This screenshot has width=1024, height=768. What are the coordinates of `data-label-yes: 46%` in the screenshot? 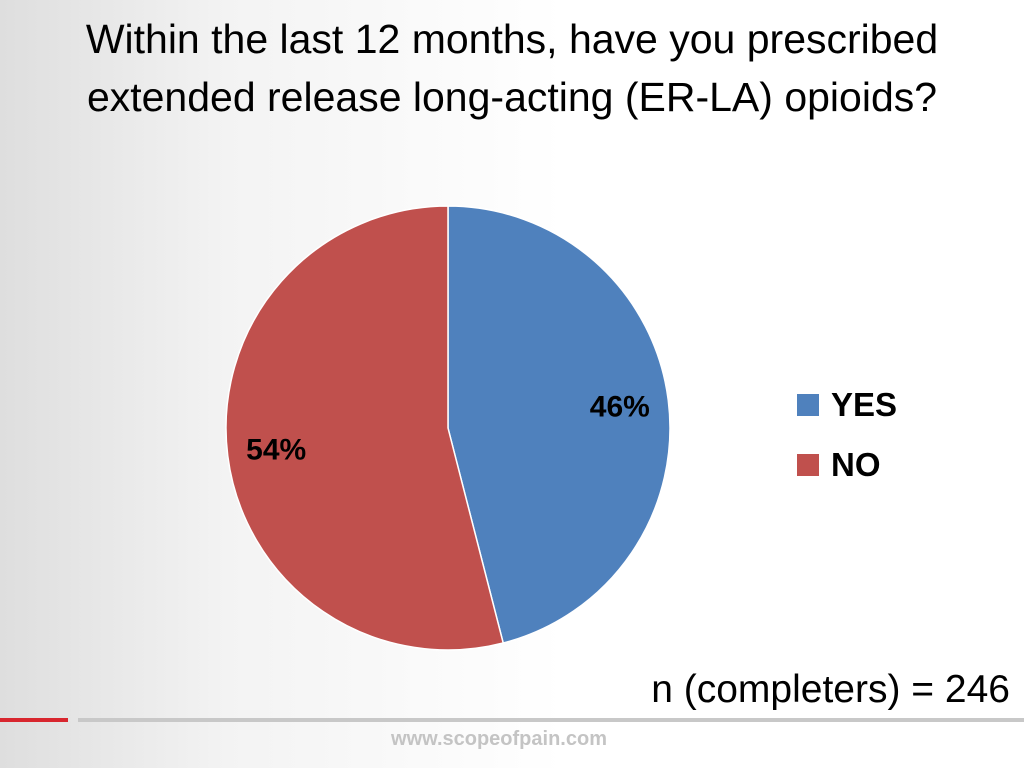 It's located at (620, 406).